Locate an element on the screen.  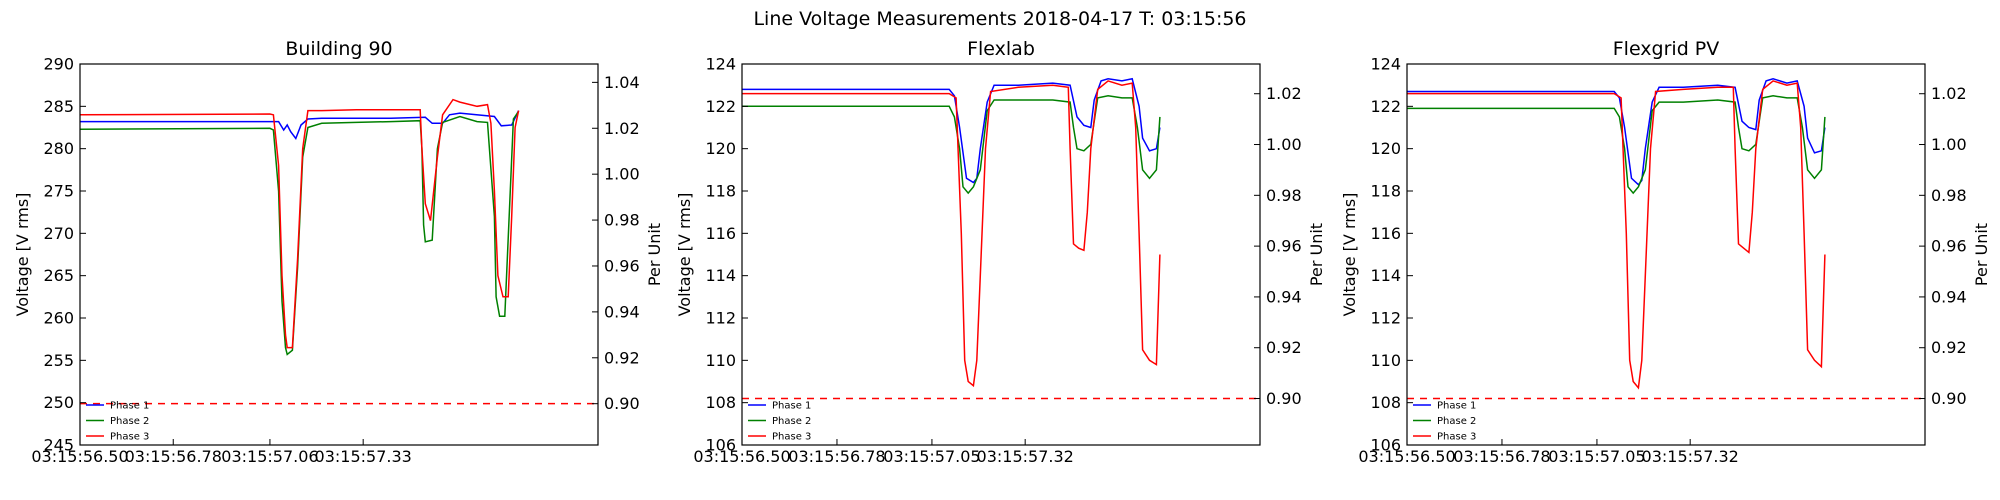
panel-title: Building 90 is located at coordinates (338, 49).